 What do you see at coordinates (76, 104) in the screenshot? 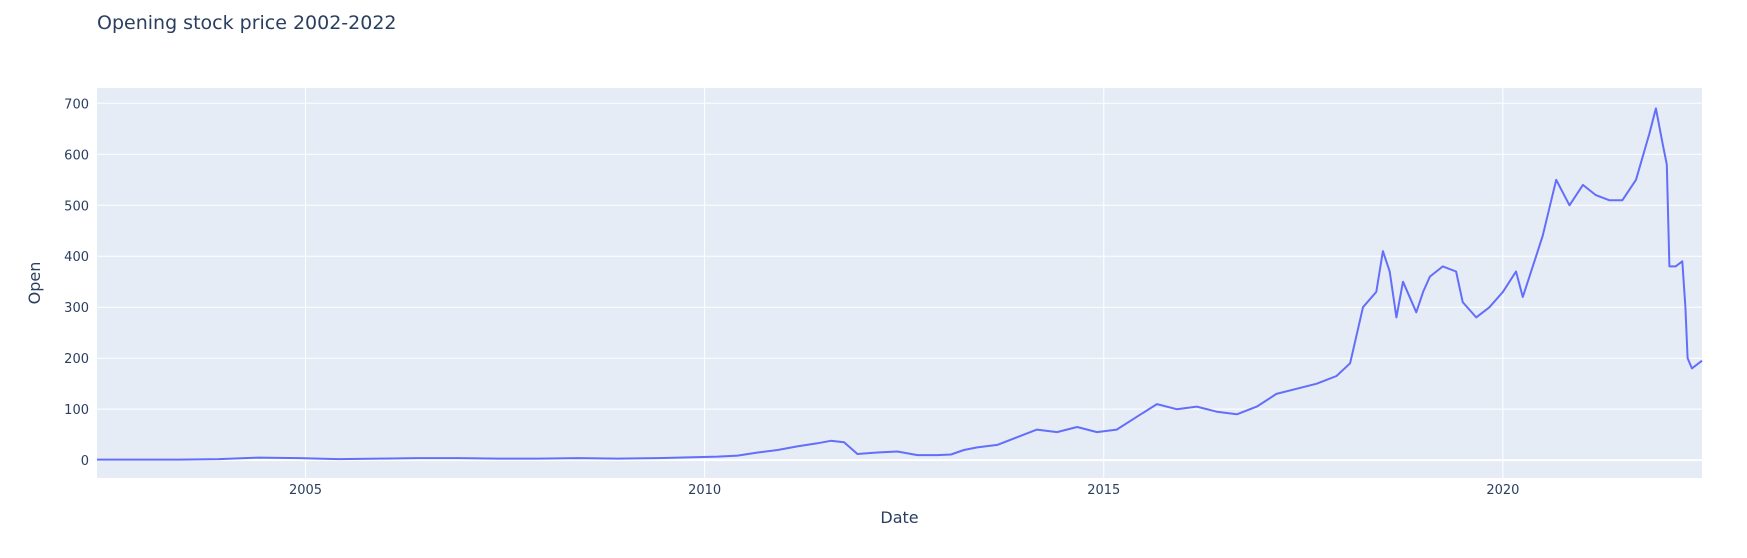
I see `y-tick-label: 700` at bounding box center [76, 104].